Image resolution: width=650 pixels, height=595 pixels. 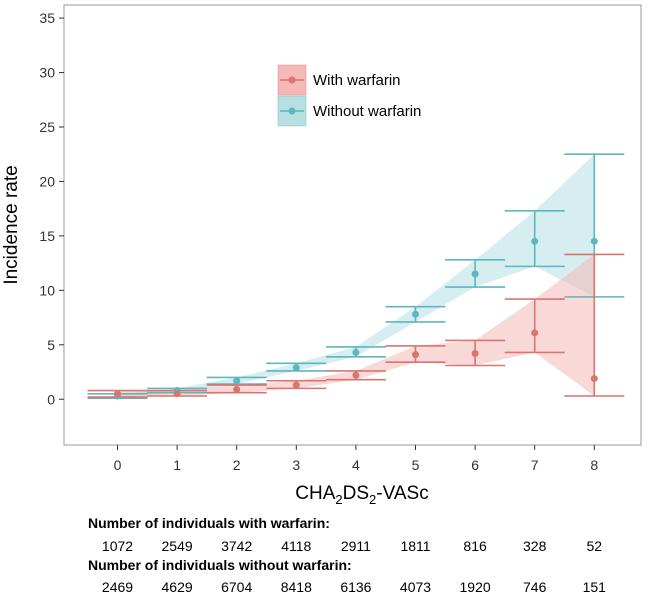 I want to click on y-axis-title: Incidence rate, so click(x=11, y=224).